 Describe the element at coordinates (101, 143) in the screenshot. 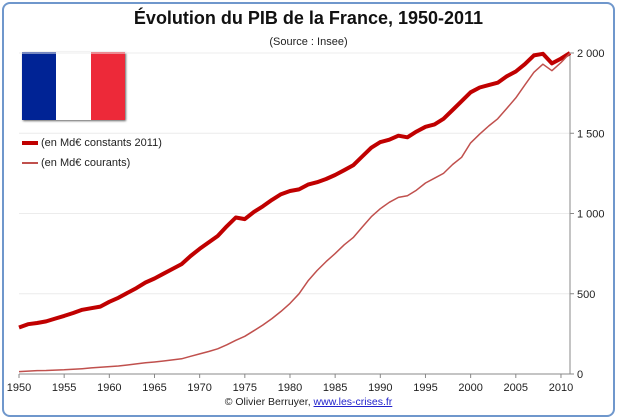

I see `legend-label-constant: (en Md€ constants 2011)` at that location.